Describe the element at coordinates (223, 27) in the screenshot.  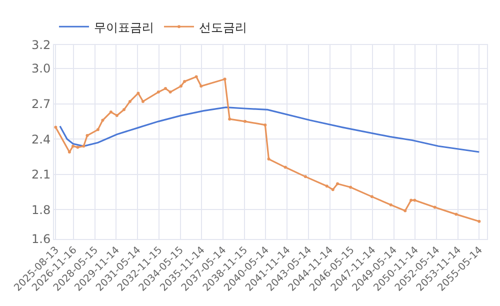
I see `legend-label: 선도금리` at that location.